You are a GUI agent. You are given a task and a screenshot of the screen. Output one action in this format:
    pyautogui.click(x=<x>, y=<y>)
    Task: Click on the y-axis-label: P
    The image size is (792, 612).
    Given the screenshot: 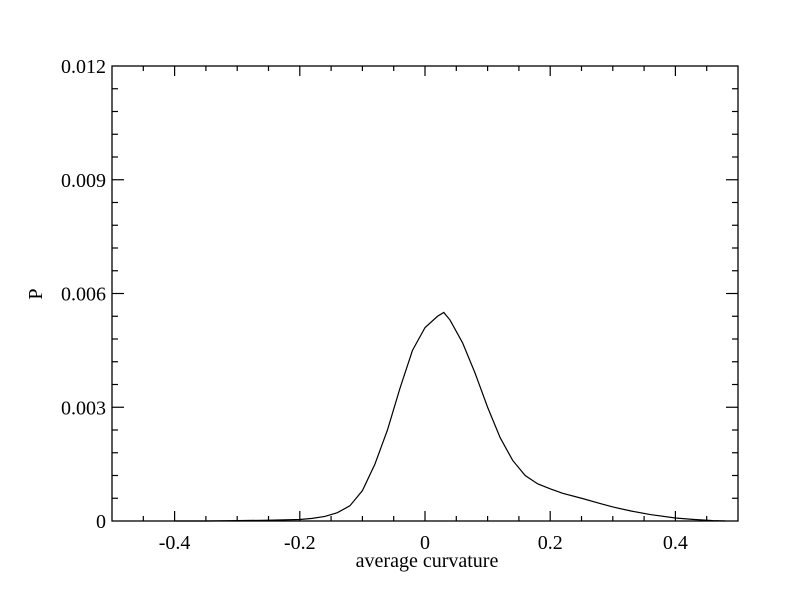 What is the action you would take?
    pyautogui.click(x=36, y=293)
    